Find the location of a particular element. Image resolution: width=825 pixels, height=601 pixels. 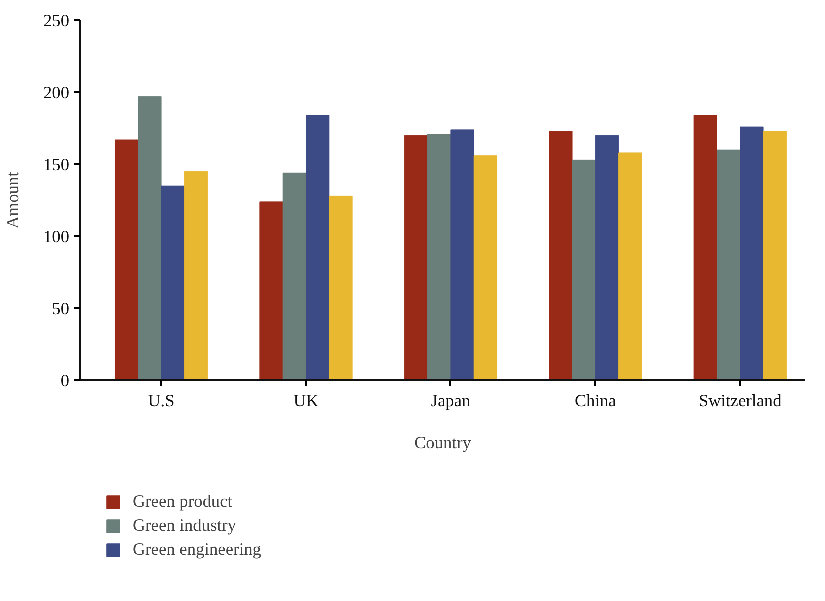

x-tick-label: China is located at coordinates (595, 401).